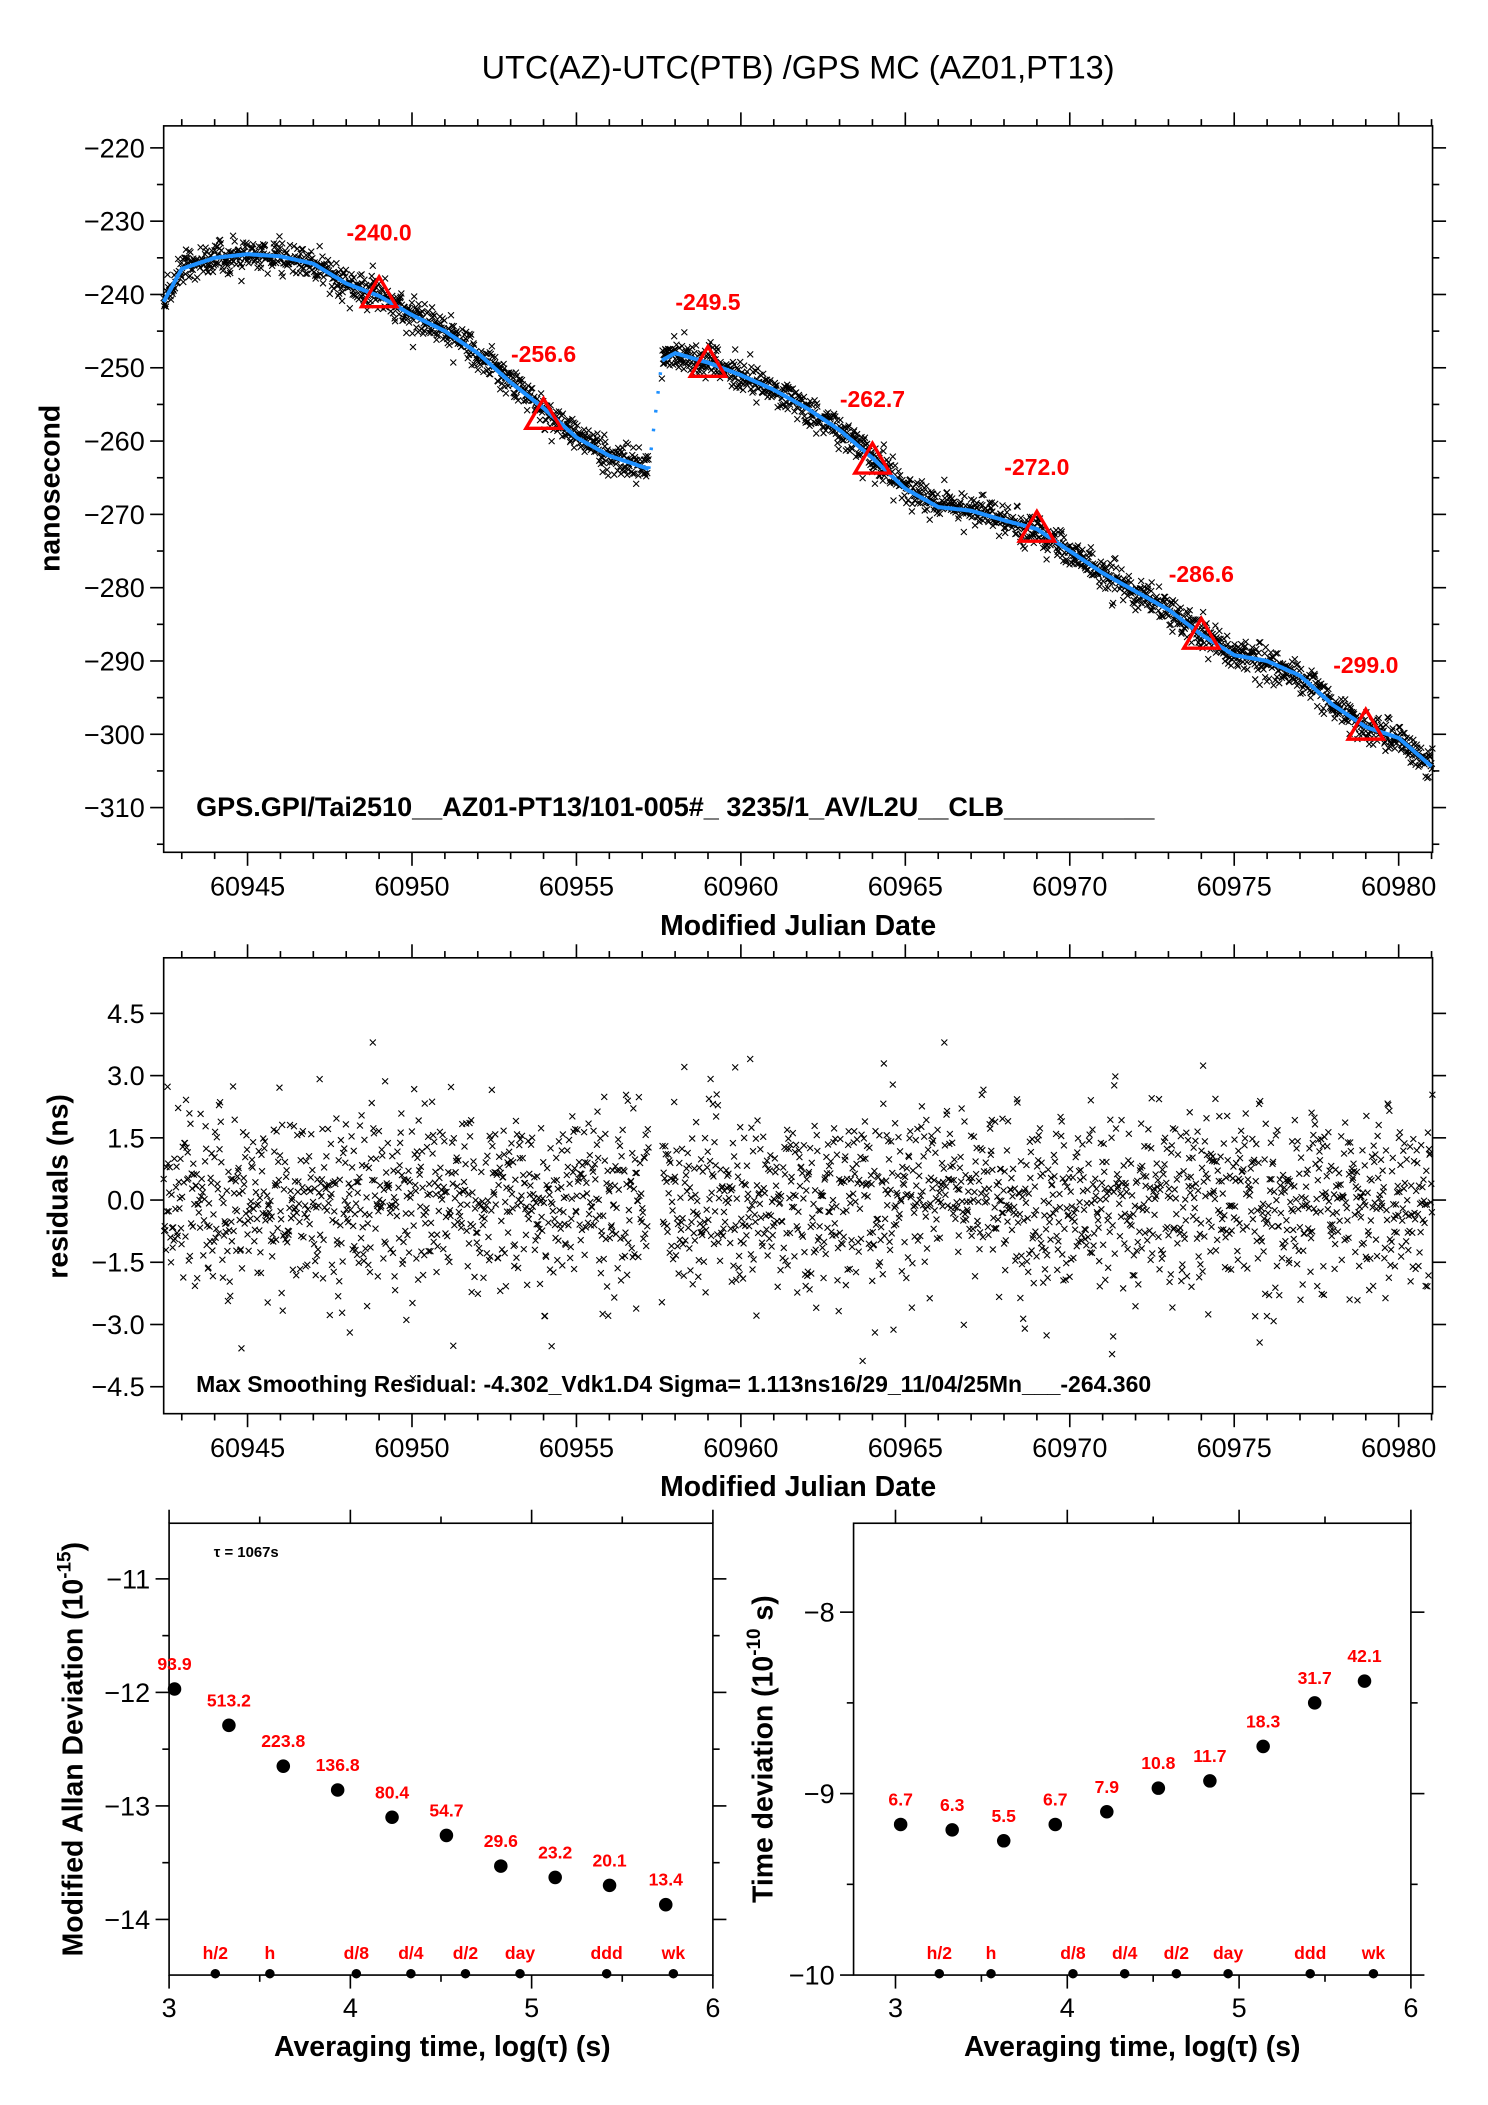  I want to click on x-tick-label: 60970, so click(1069, 887).